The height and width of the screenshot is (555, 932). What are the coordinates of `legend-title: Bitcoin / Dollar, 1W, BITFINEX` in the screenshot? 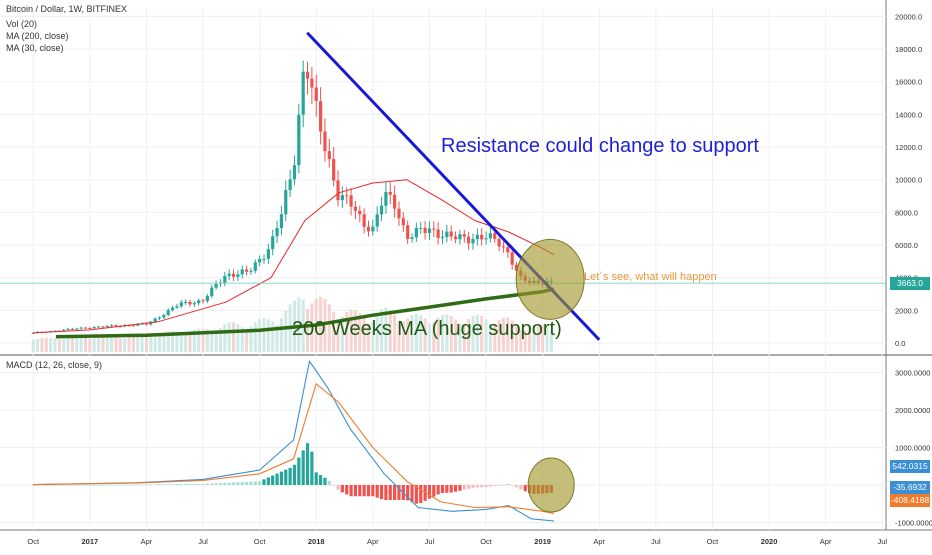 It's located at (67, 9).